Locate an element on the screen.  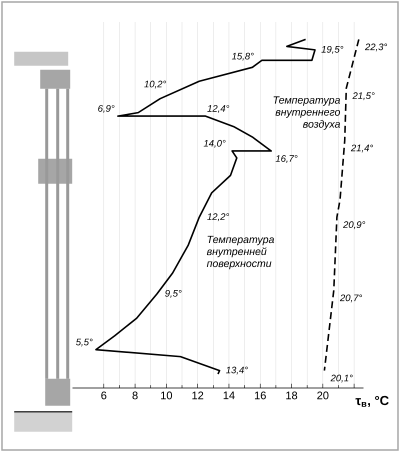
x-tick-label: 10 is located at coordinates (166, 396).